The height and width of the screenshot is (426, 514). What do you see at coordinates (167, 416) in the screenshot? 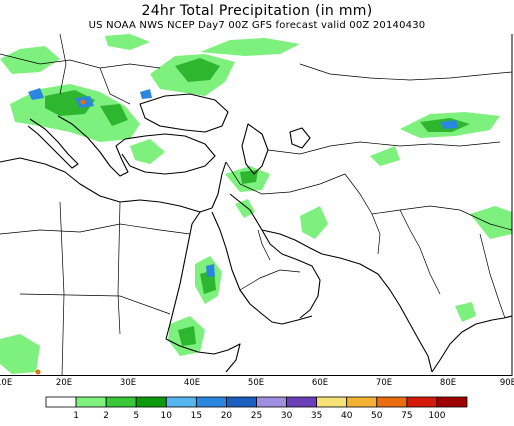
I see `legend-label: 10` at bounding box center [167, 416].